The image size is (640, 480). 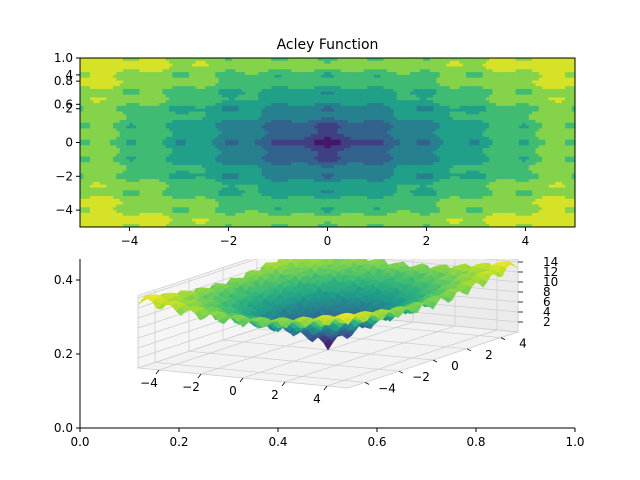 I want to click on surface-z-tick: 10, so click(x=538, y=282).